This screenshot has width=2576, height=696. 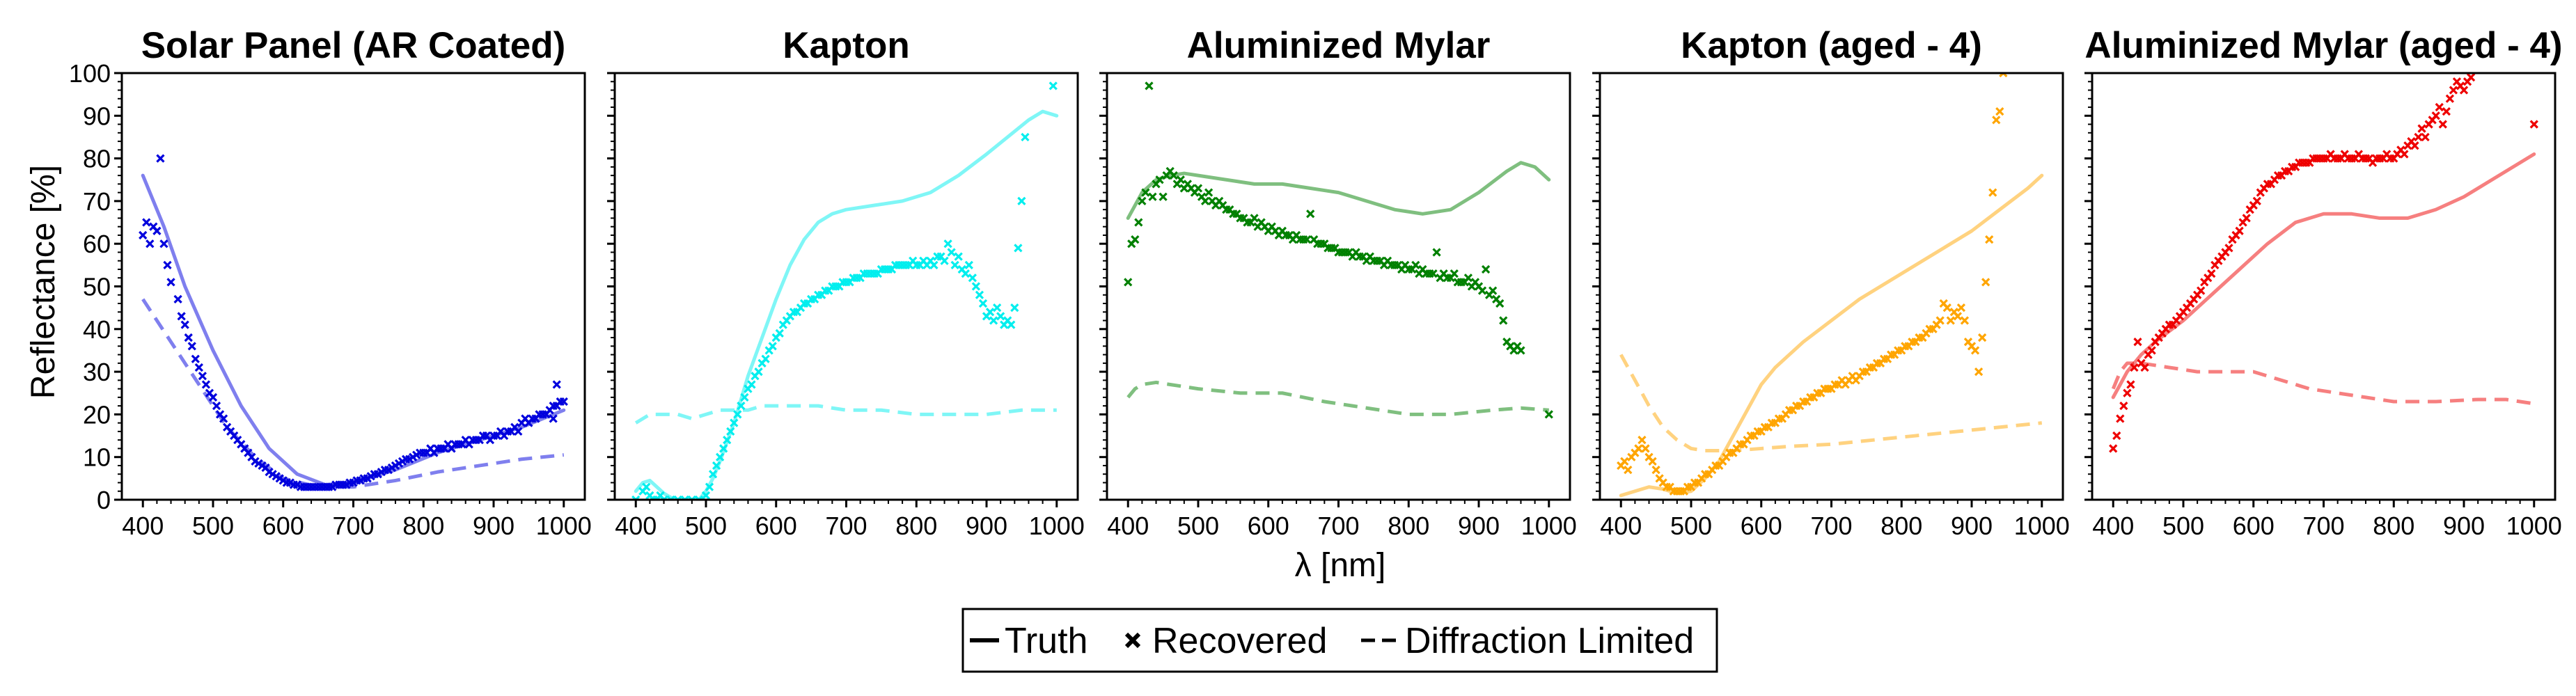 What do you see at coordinates (97, 244) in the screenshot?
I see `y-tick-label: 60` at bounding box center [97, 244].